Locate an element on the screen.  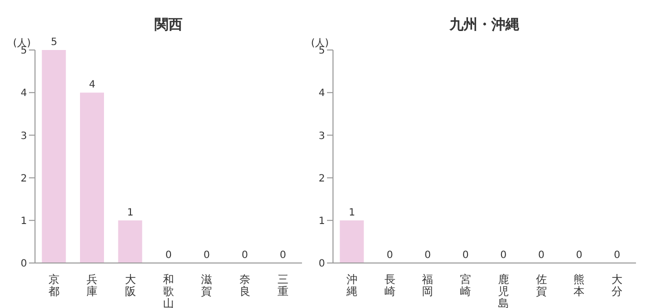
data-label: 4 is located at coordinates (92, 85).